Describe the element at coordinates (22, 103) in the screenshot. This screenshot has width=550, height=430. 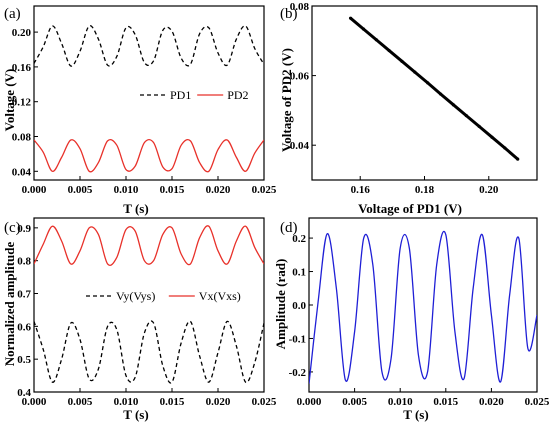
I see `panel-a-y-tick-label: 0.12` at that location.